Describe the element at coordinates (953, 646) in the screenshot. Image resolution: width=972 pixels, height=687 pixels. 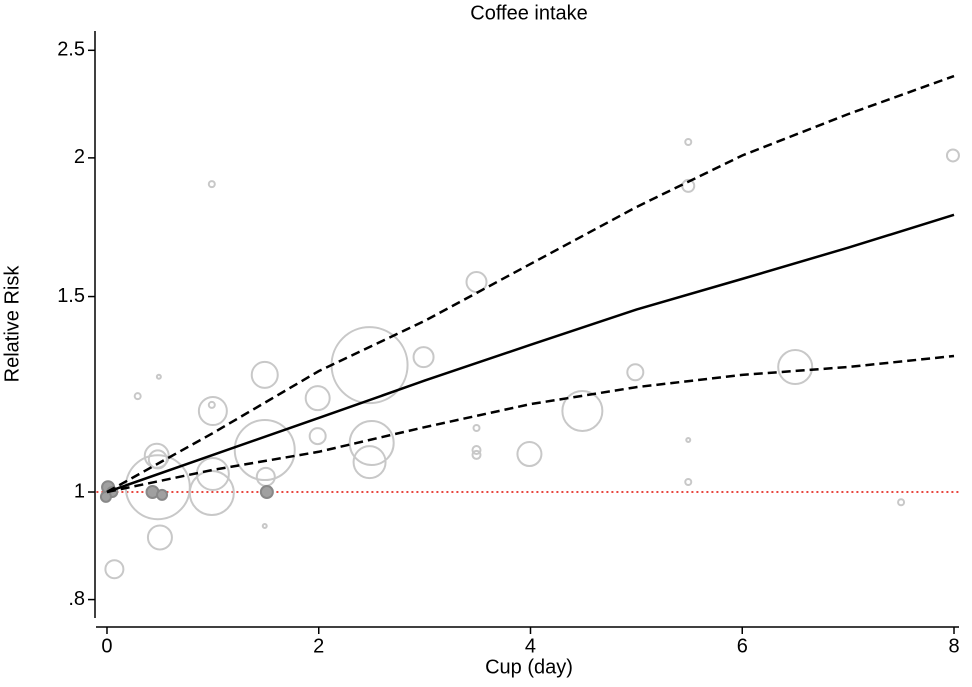
I see `x-tick-label: 8` at that location.